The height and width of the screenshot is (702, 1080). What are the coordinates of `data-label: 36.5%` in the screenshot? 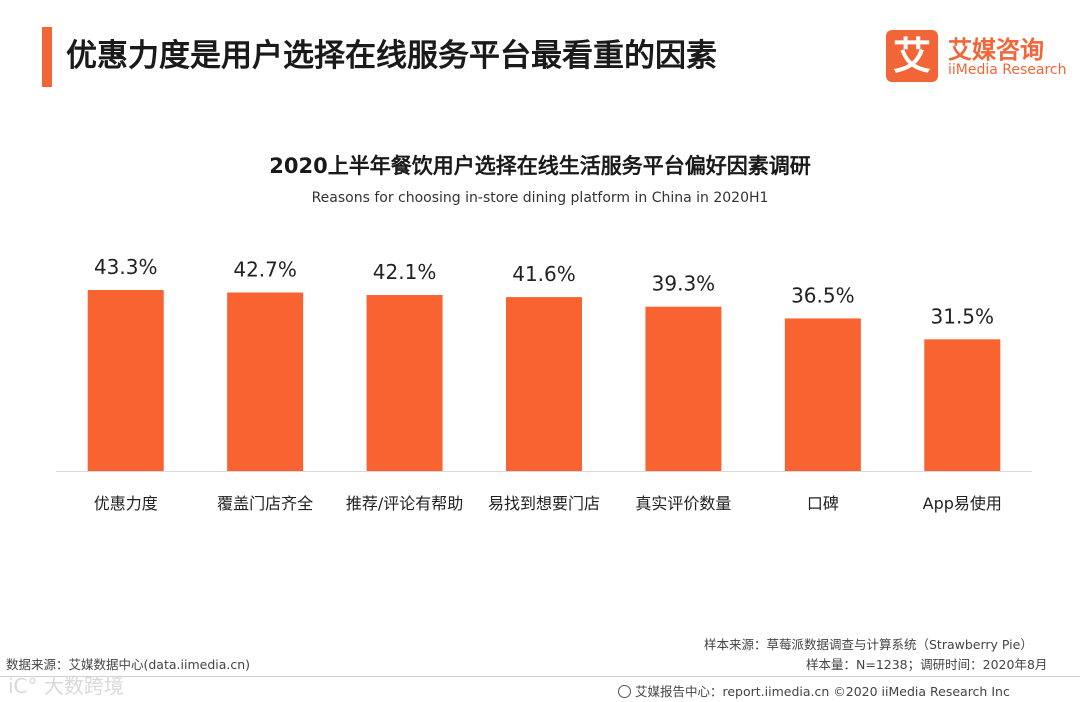 It's located at (823, 295).